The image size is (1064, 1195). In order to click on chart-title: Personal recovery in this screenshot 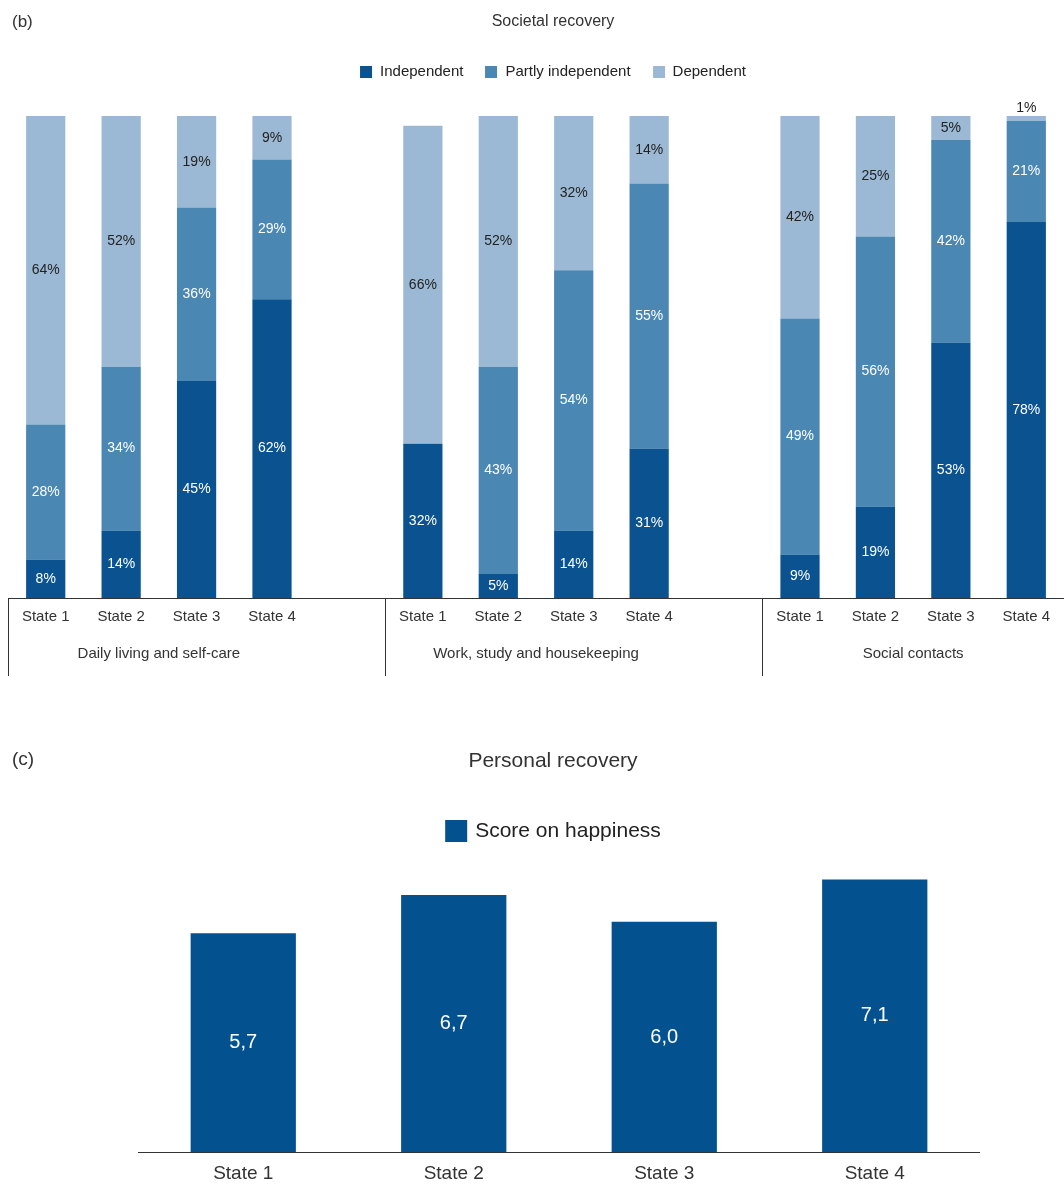, I will do `click(553, 760)`.